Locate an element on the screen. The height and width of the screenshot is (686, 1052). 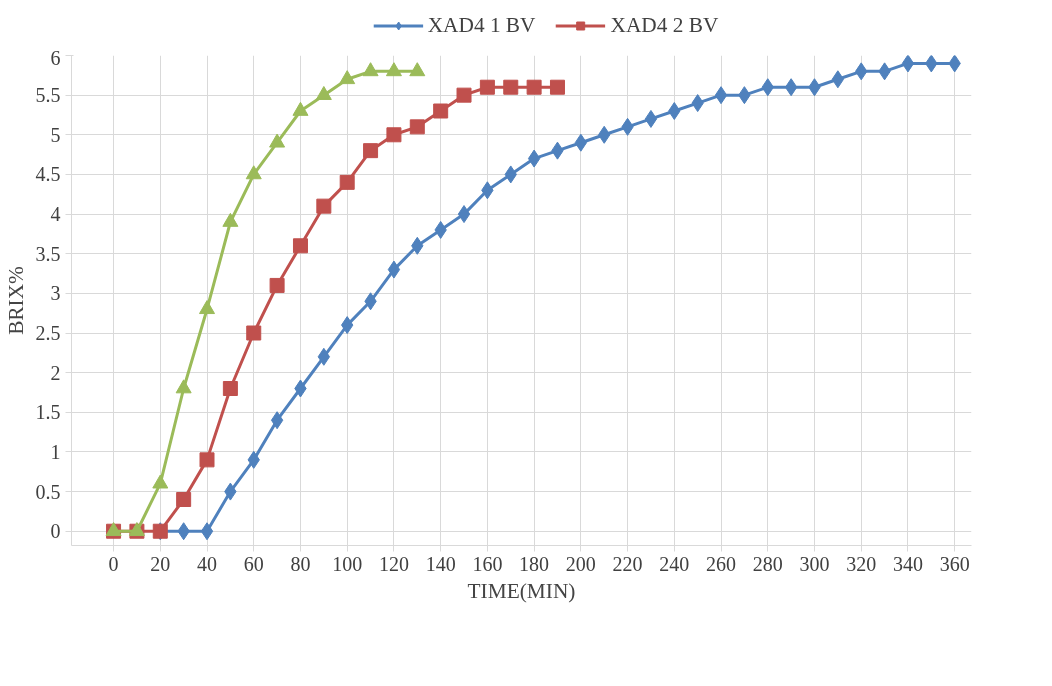
x-tick-label: 140 is located at coordinates (440, 563).